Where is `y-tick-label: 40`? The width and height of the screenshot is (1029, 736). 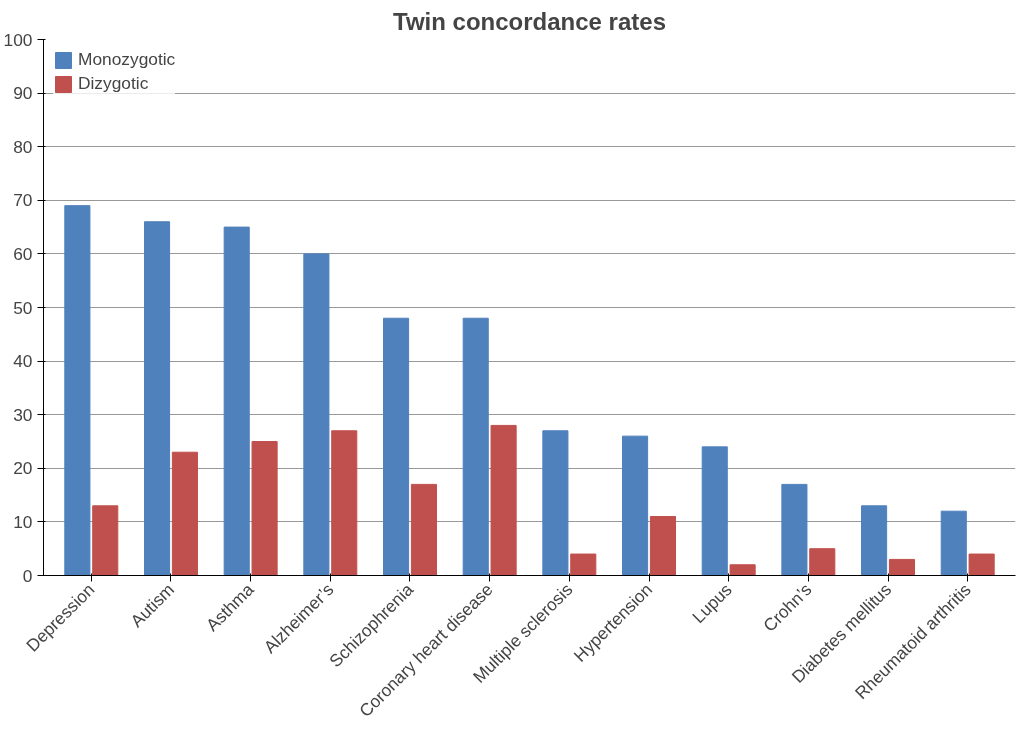 y-tick-label: 40 is located at coordinates (23, 361).